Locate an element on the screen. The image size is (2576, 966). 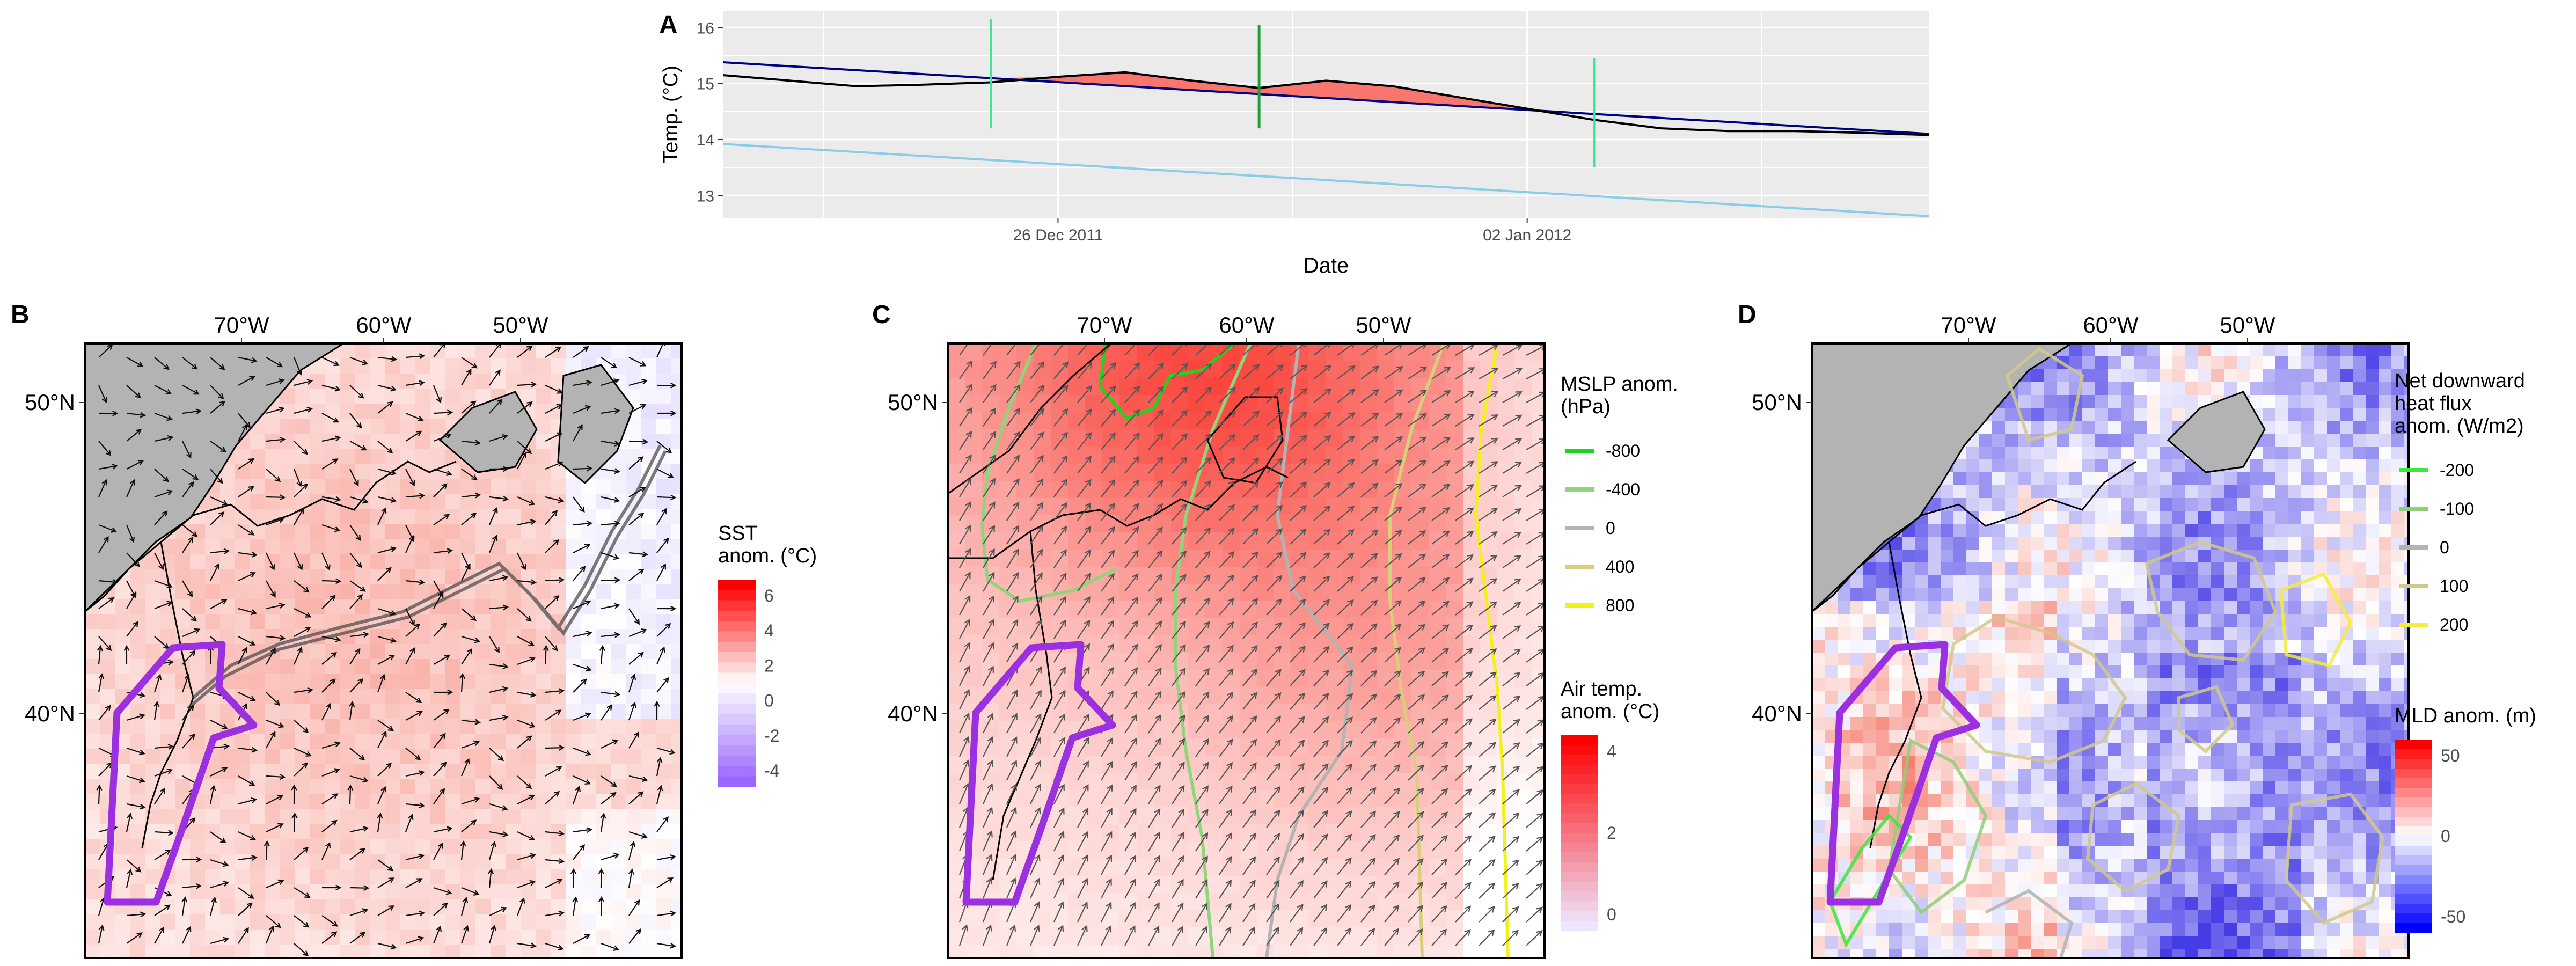
colorbar-segment is located at coordinates (1579, 808).